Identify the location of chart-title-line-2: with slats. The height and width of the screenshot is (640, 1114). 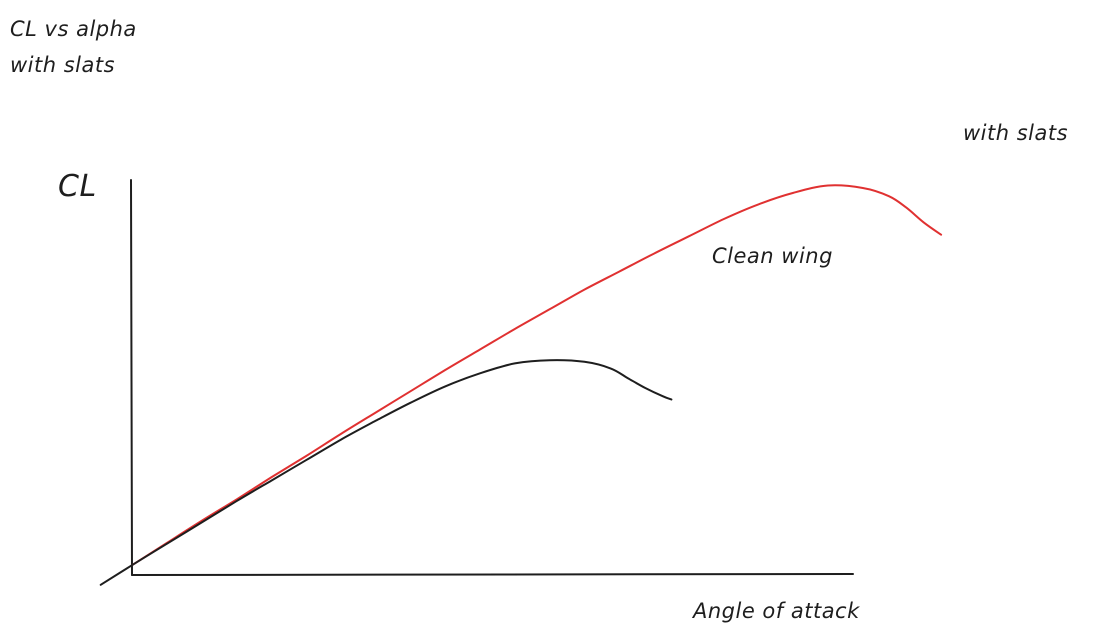
(62, 65).